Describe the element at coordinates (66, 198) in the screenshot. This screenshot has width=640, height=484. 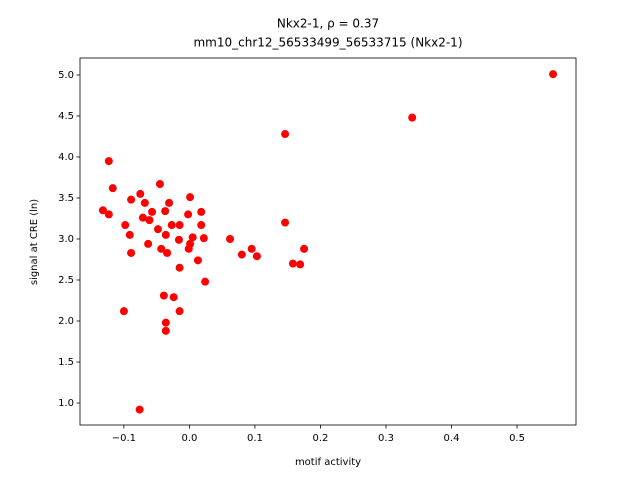
I see `y-tick-label: 3.5` at that location.